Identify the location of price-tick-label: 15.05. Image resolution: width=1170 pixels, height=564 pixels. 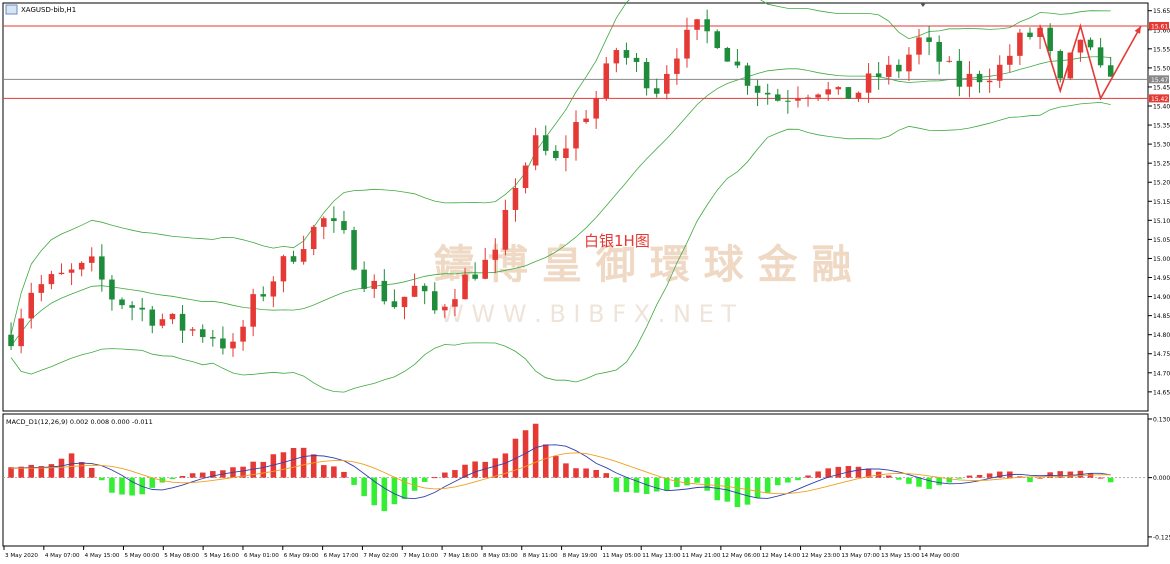
(1161, 240).